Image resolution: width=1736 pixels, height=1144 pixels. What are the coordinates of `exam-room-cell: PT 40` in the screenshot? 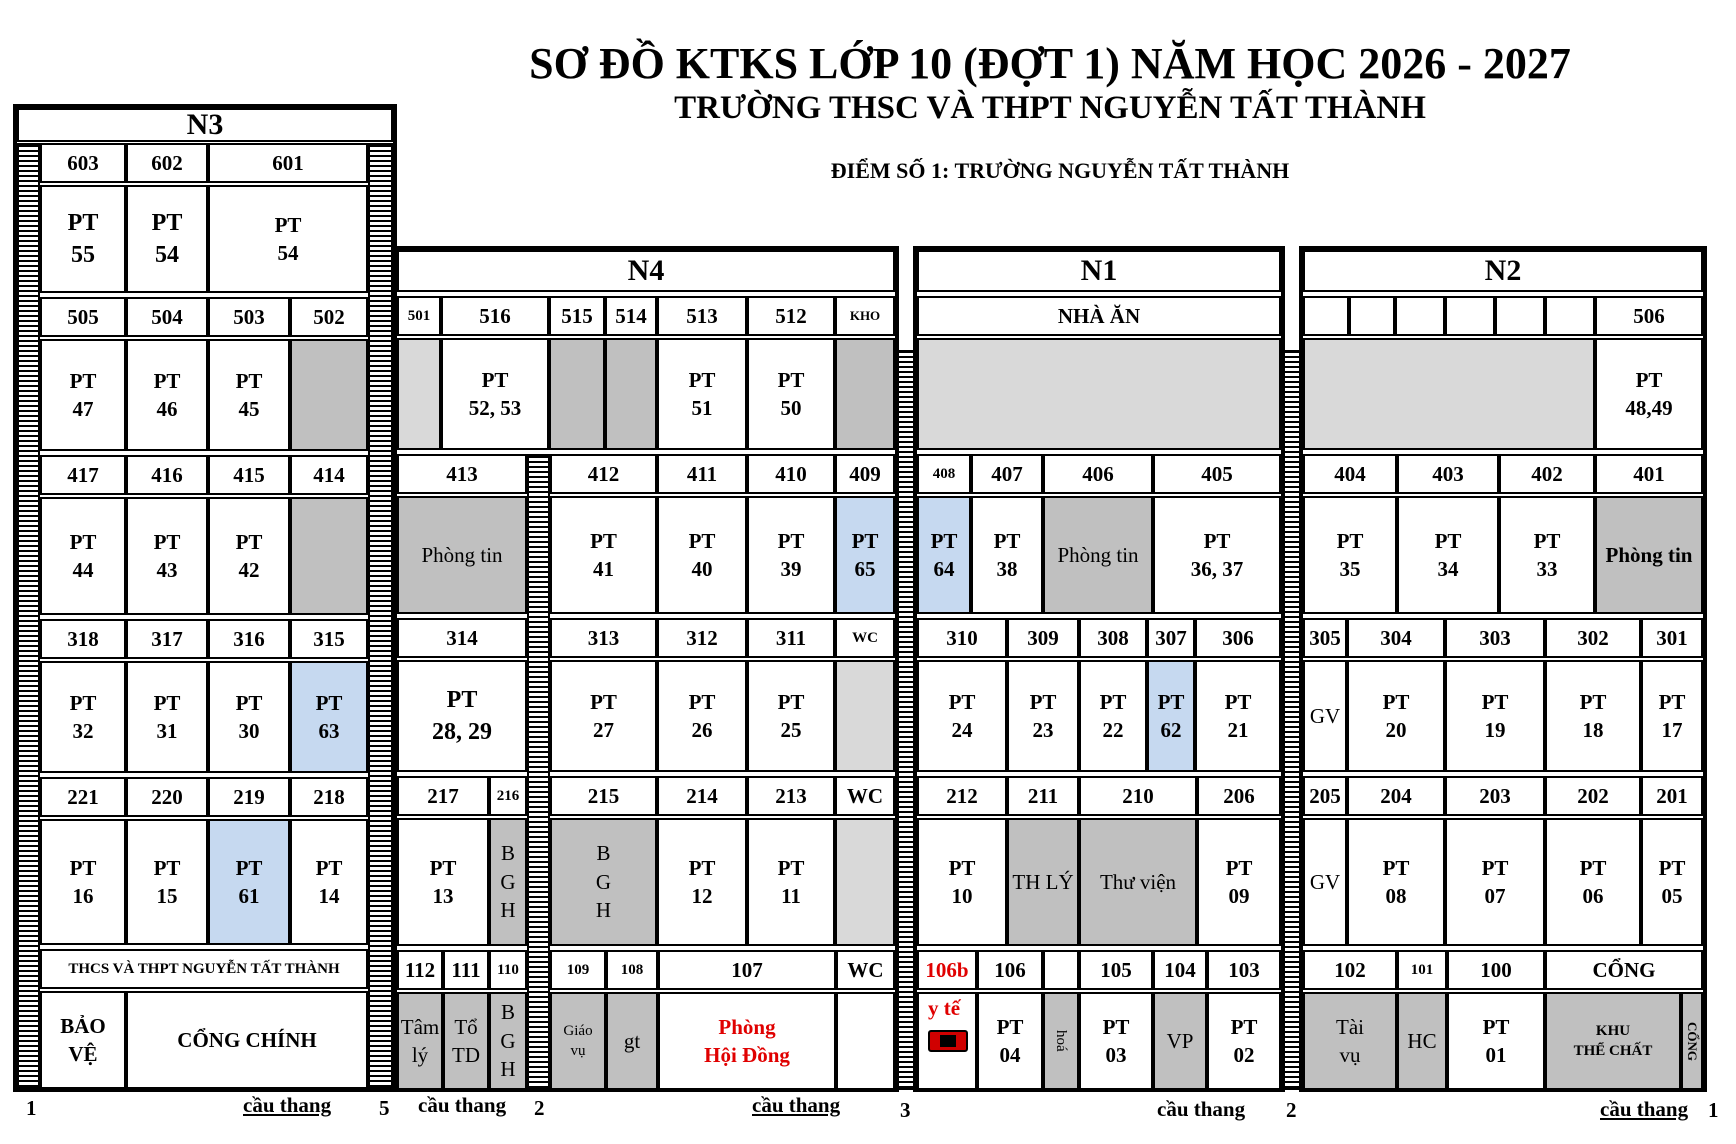 It's located at (702, 555).